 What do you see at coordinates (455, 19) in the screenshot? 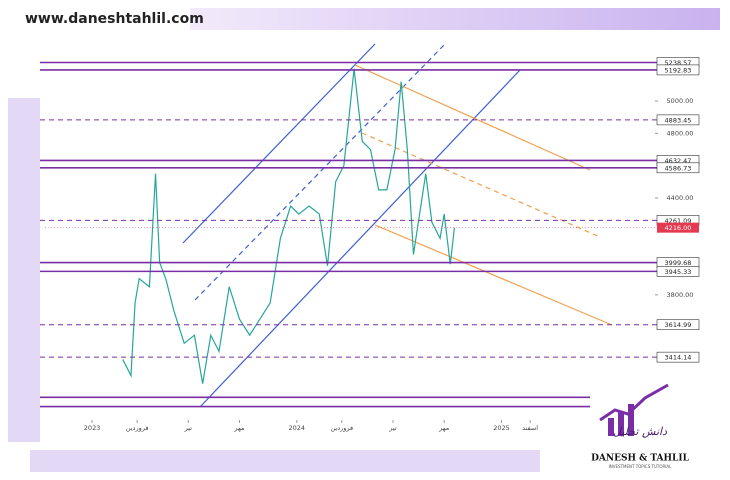
I see `banner` at bounding box center [455, 19].